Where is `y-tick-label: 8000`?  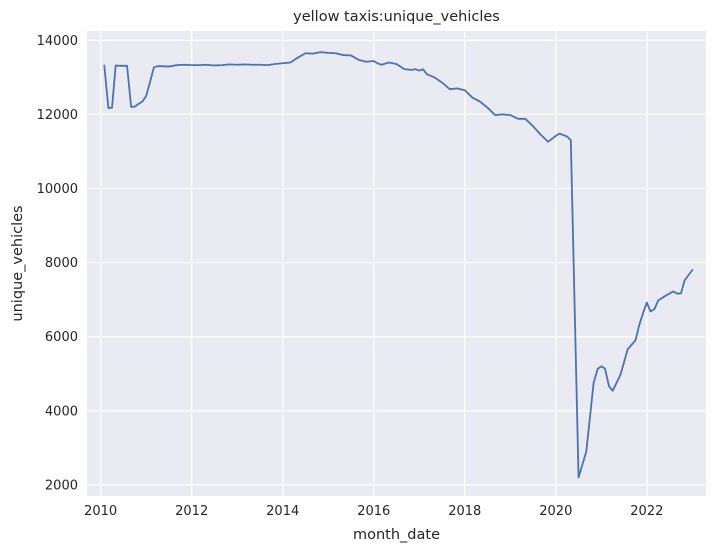 y-tick-label: 8000 is located at coordinates (61, 263).